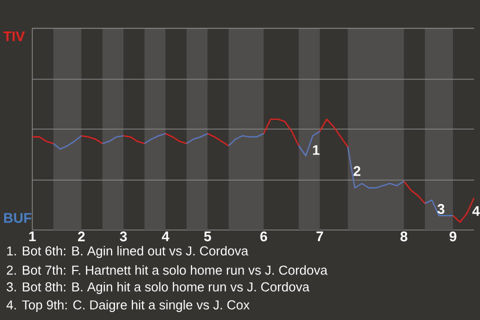 This screenshot has width=480, height=320. What do you see at coordinates (440, 209) in the screenshot?
I see `annotation: 3` at bounding box center [440, 209].